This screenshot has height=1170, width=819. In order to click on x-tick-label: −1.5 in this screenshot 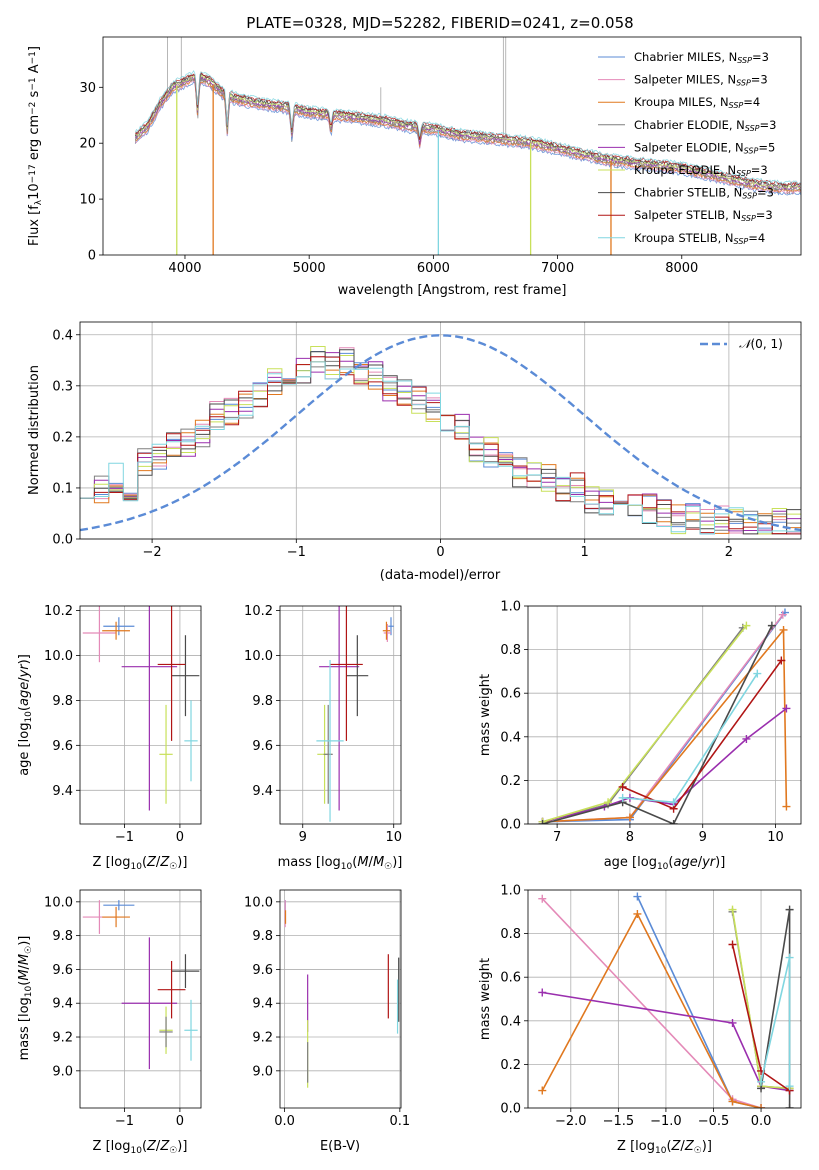, I will do `click(619, 1121)`.